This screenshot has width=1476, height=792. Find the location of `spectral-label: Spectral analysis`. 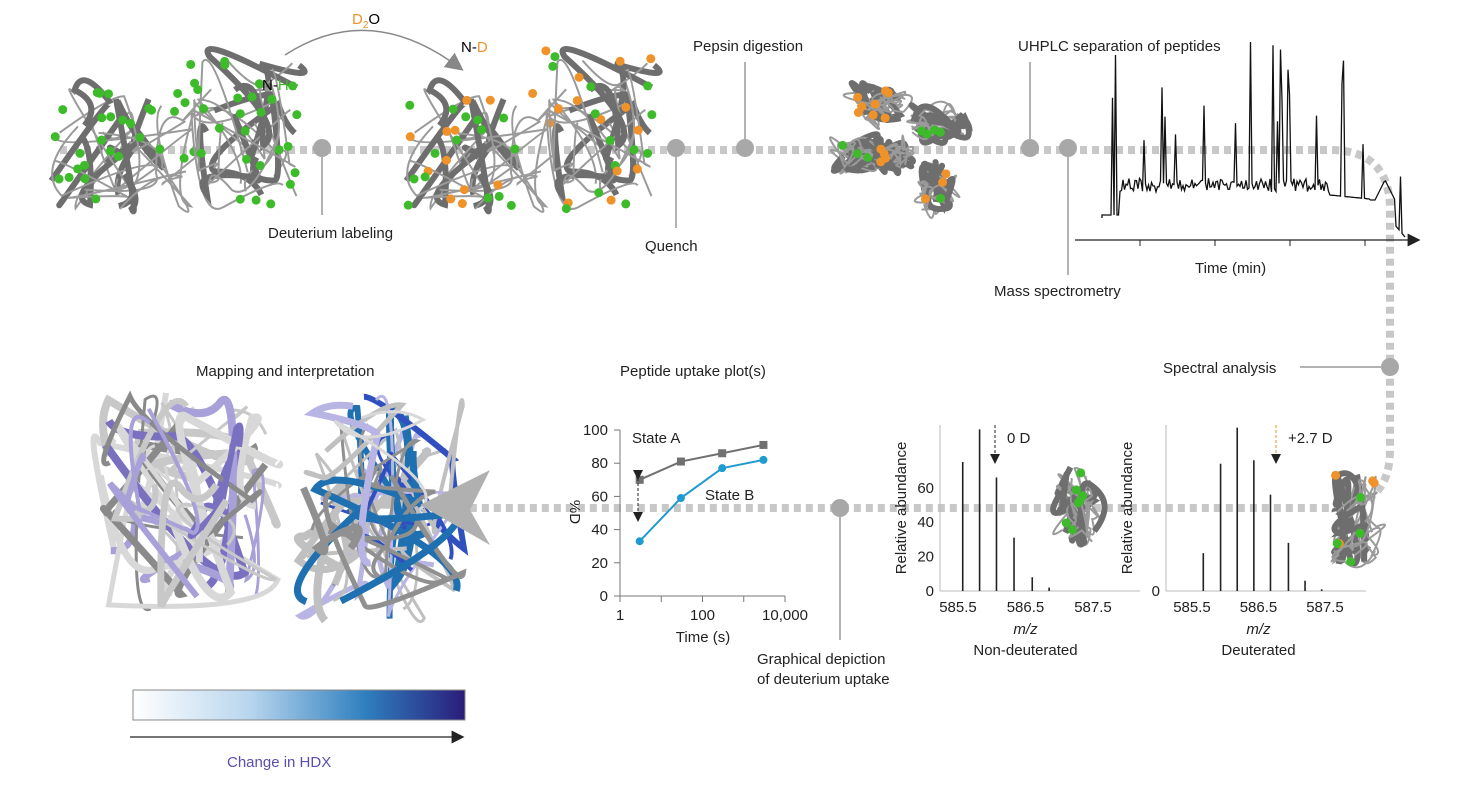

spectral-label: Spectral analysis is located at coordinates (1219, 368).